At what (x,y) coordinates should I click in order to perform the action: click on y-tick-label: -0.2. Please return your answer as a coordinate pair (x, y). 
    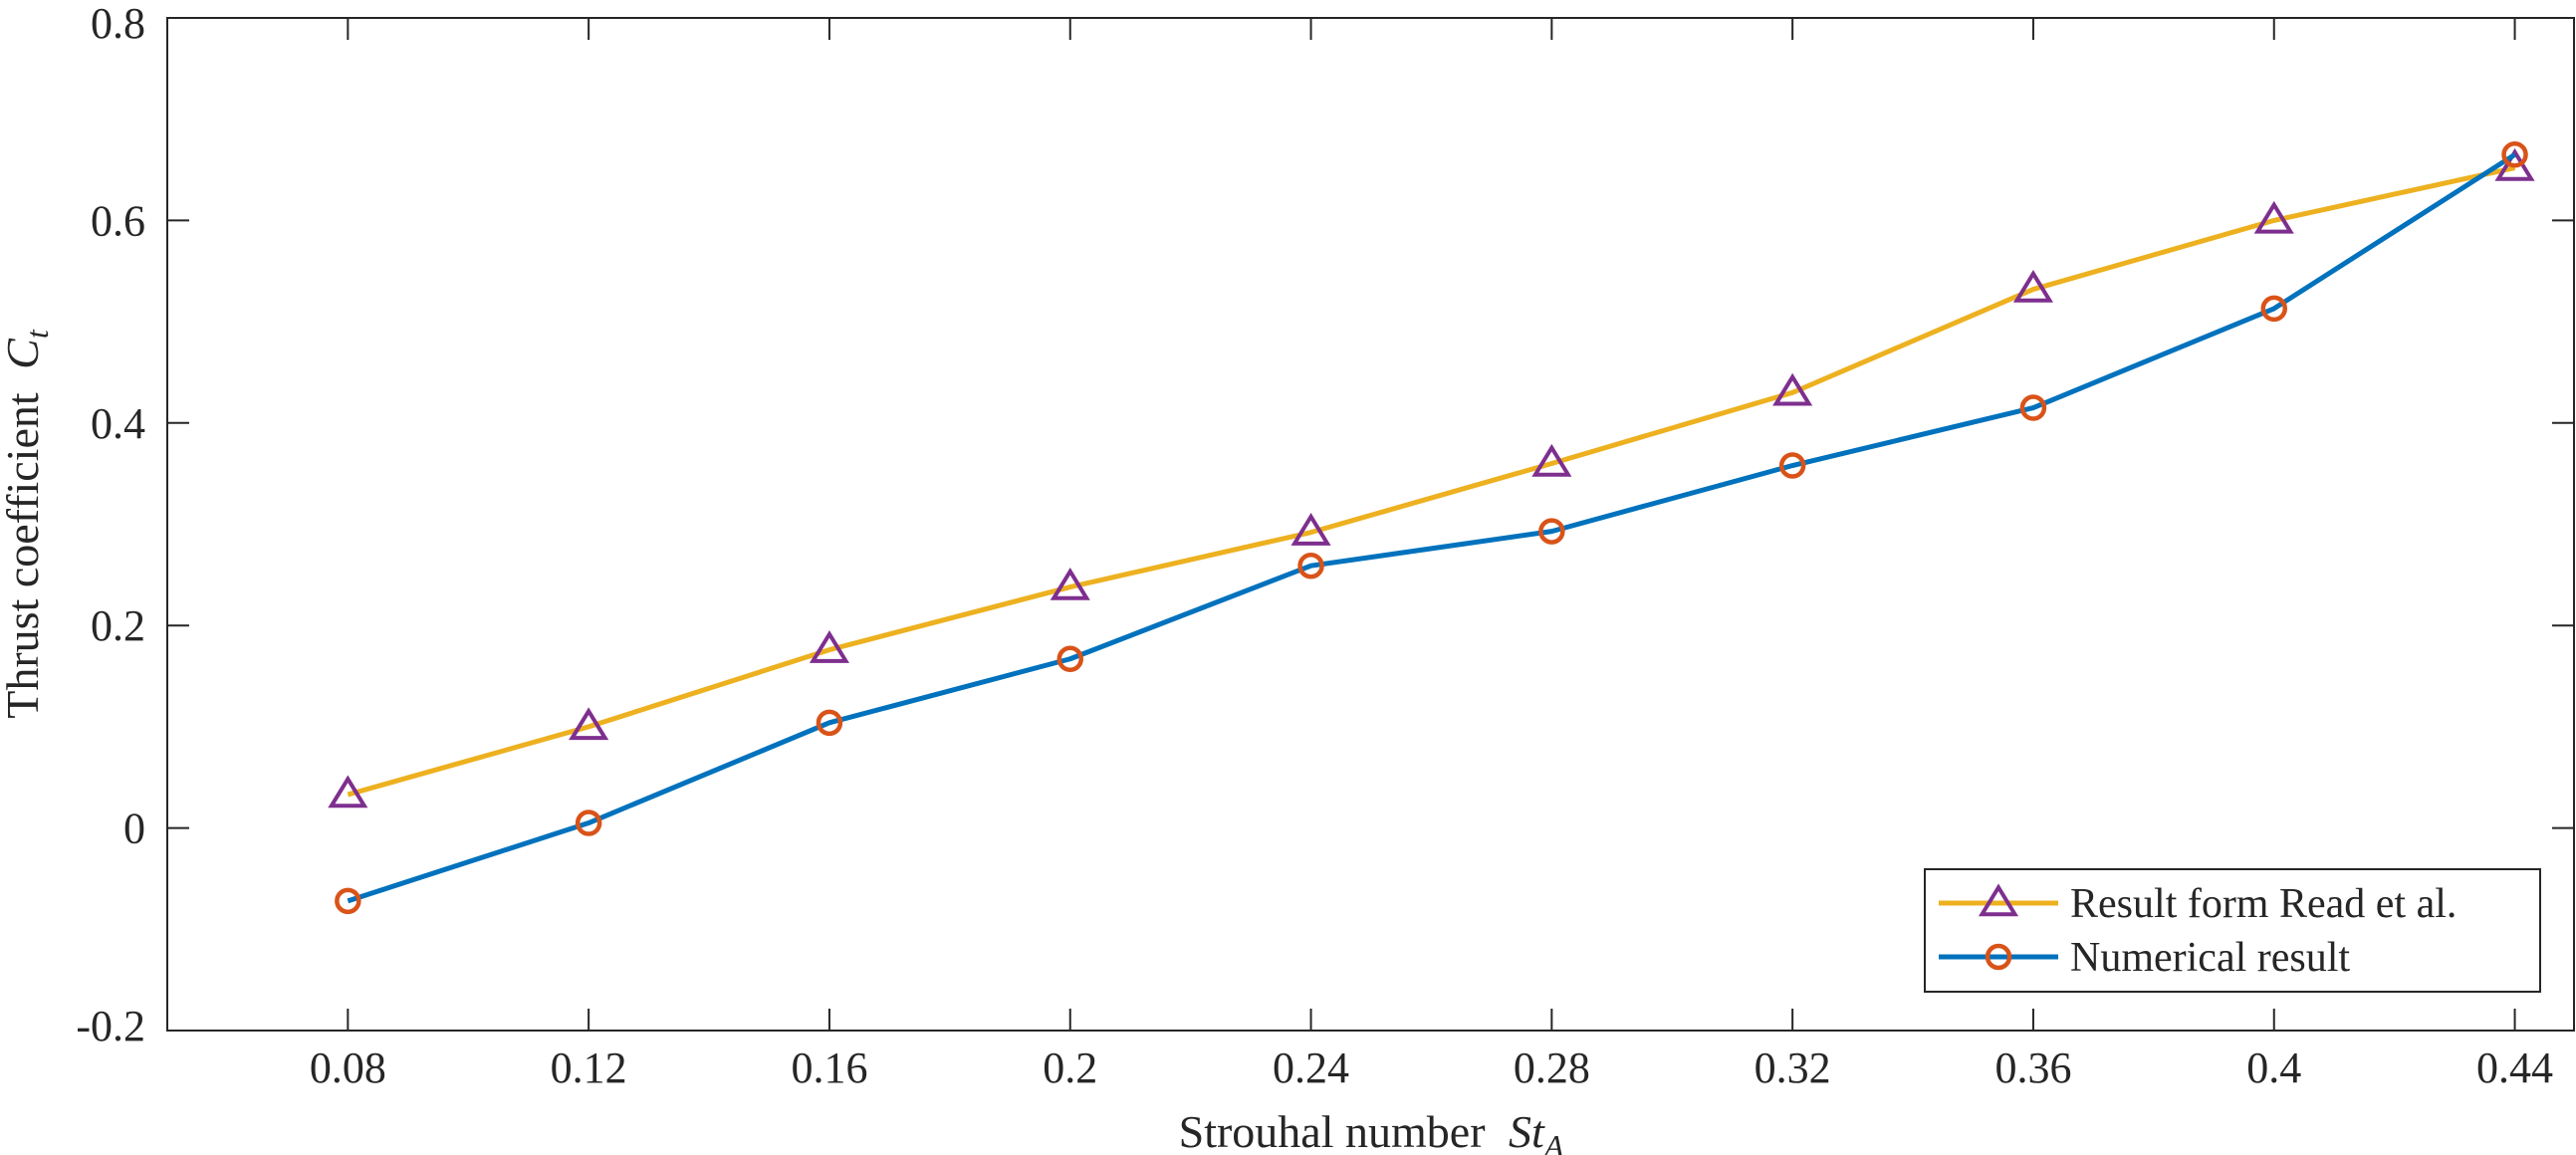
    Looking at the image, I should click on (110, 1026).